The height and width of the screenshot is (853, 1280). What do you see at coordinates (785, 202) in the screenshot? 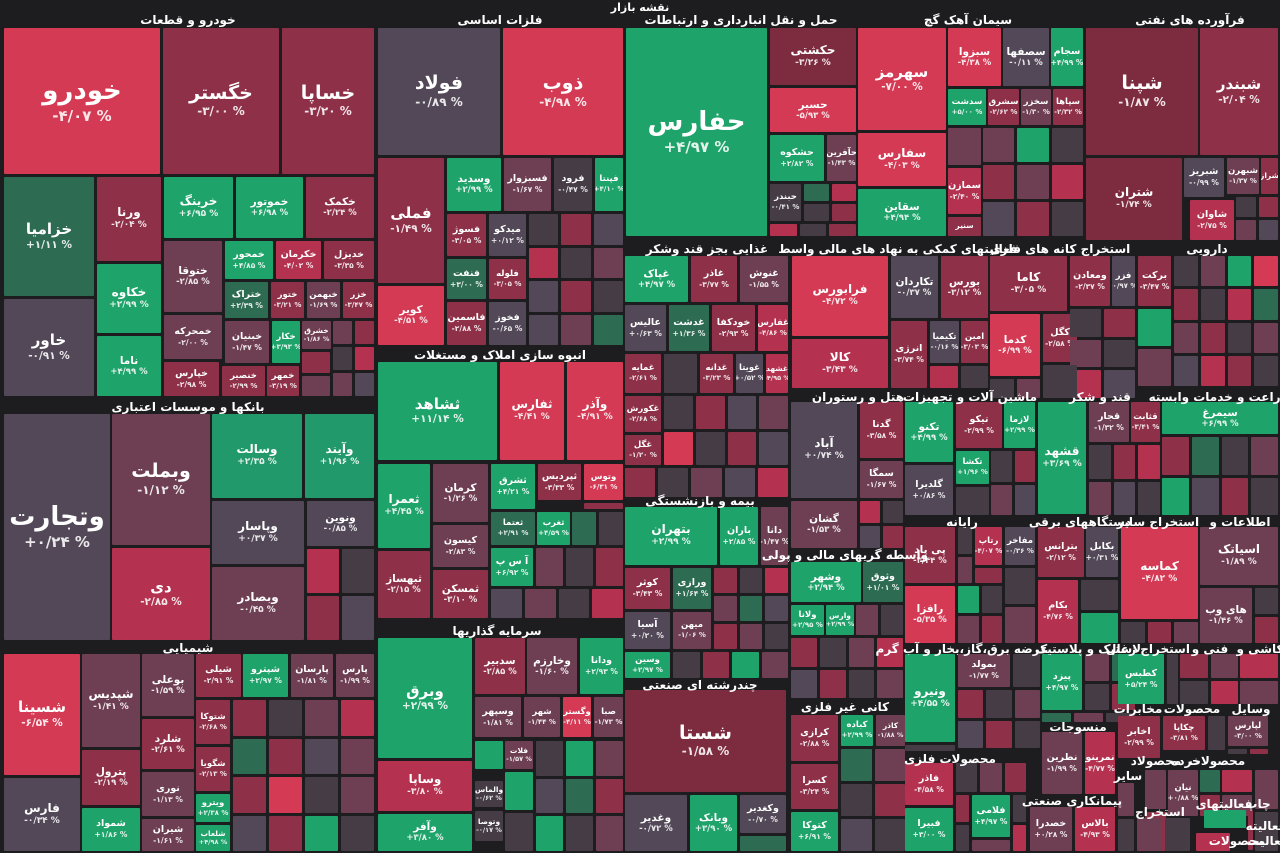
I see `stock-tile: حبندر -۰/۴۱ %` at bounding box center [785, 202].